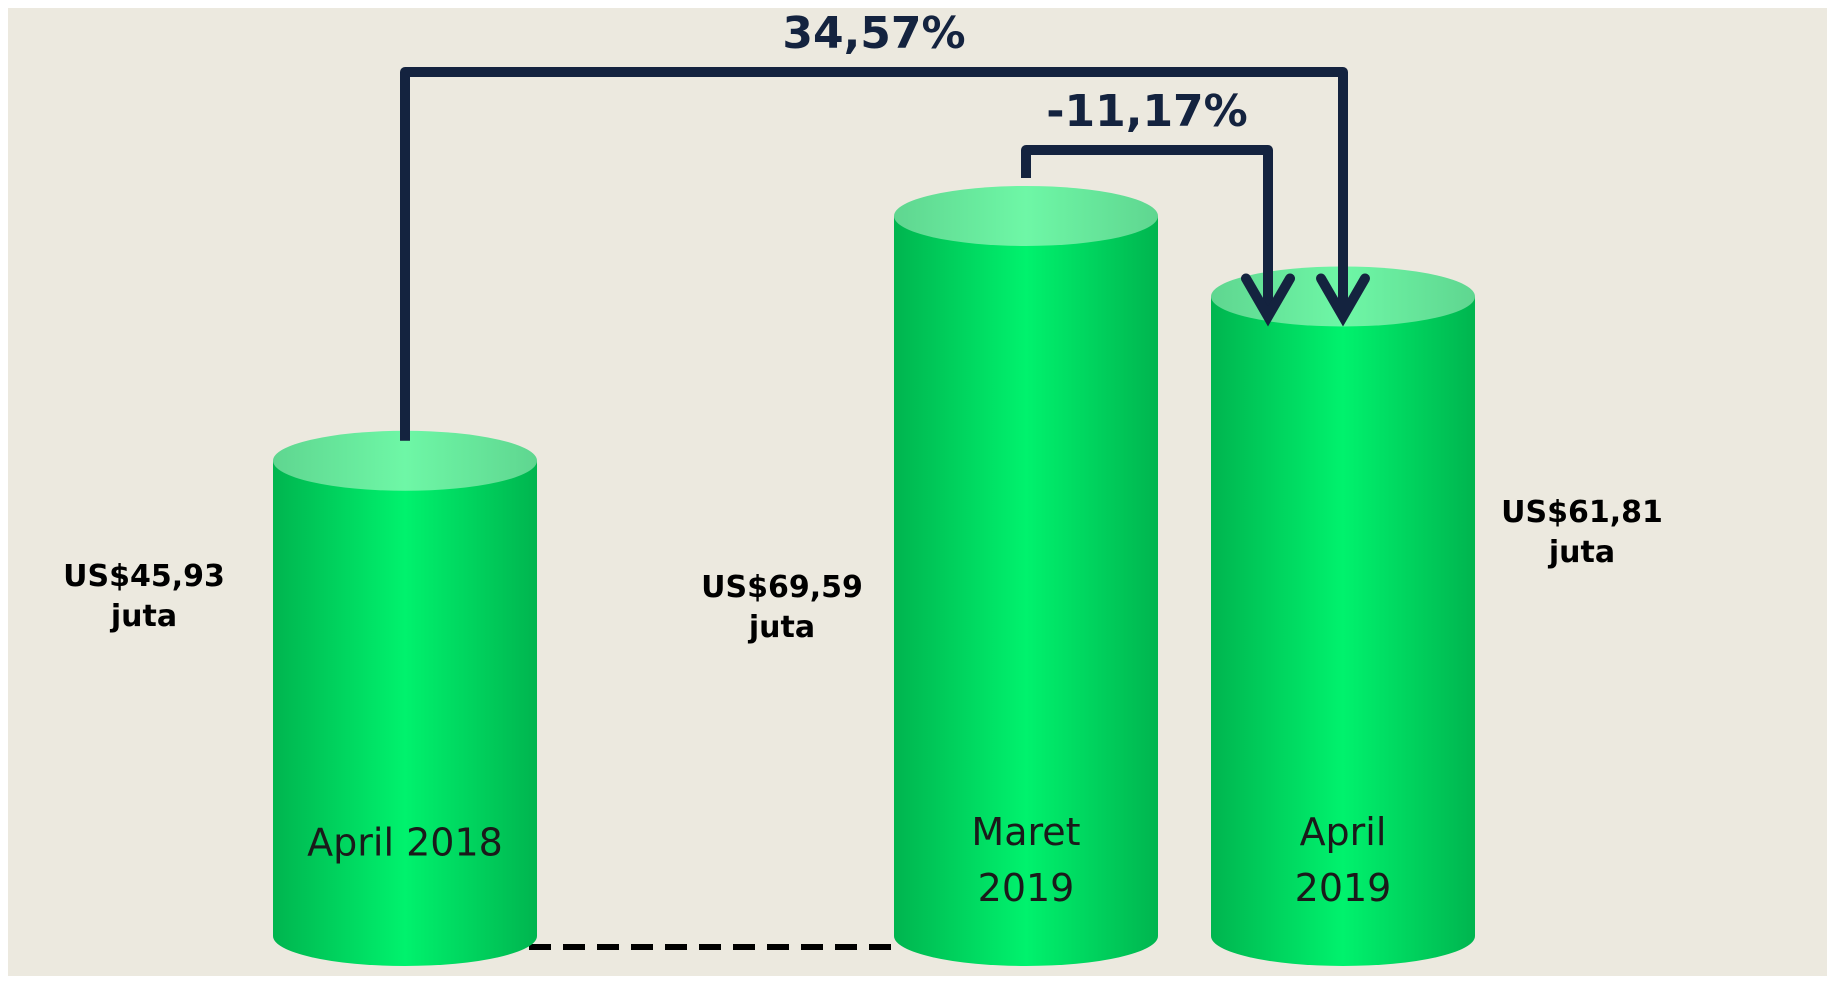 The image size is (1835, 984). I want to click on value-label: US$45,93 juta, so click(144, 596).